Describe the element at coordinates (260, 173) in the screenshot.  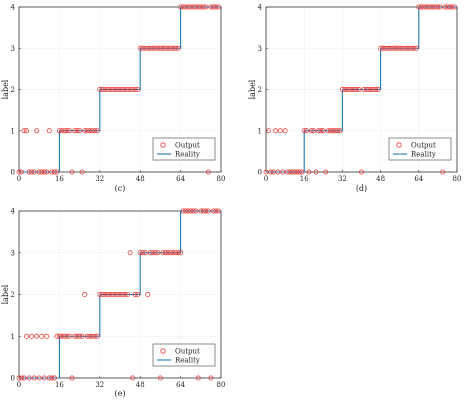
I see `y-tick-label: 0` at that location.